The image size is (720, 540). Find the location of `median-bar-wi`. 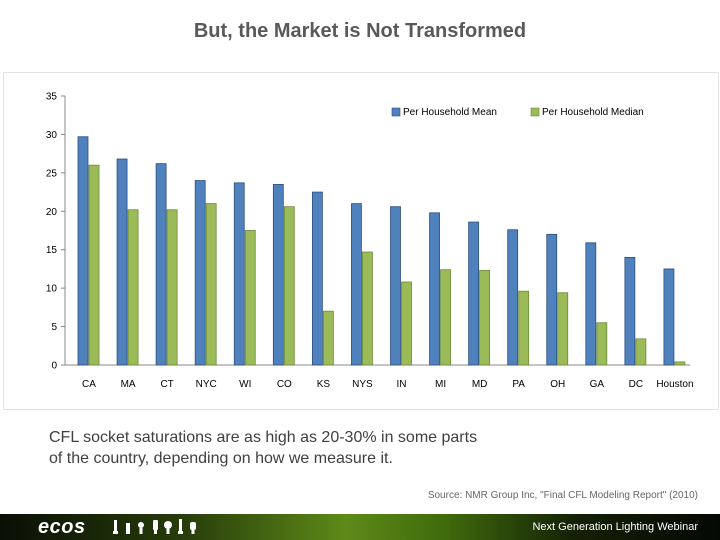

median-bar-wi is located at coordinates (250, 298).